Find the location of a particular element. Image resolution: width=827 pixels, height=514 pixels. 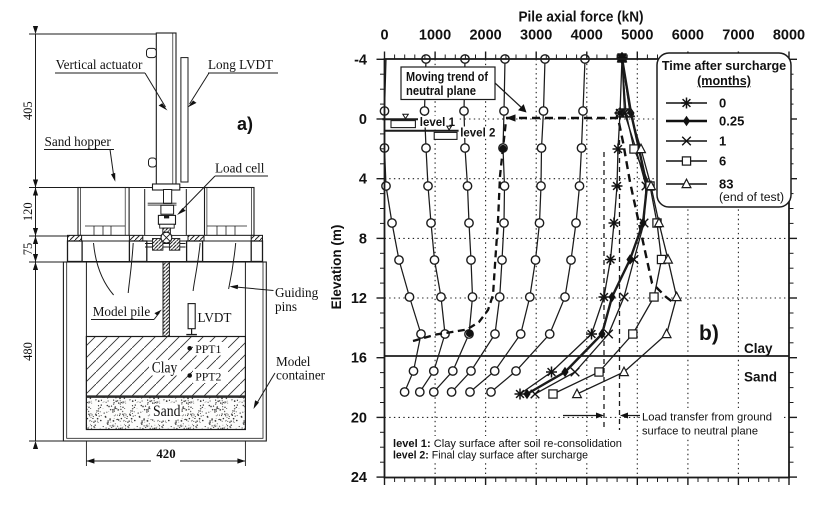

svg-text: 7000 is located at coordinates (738, 36).